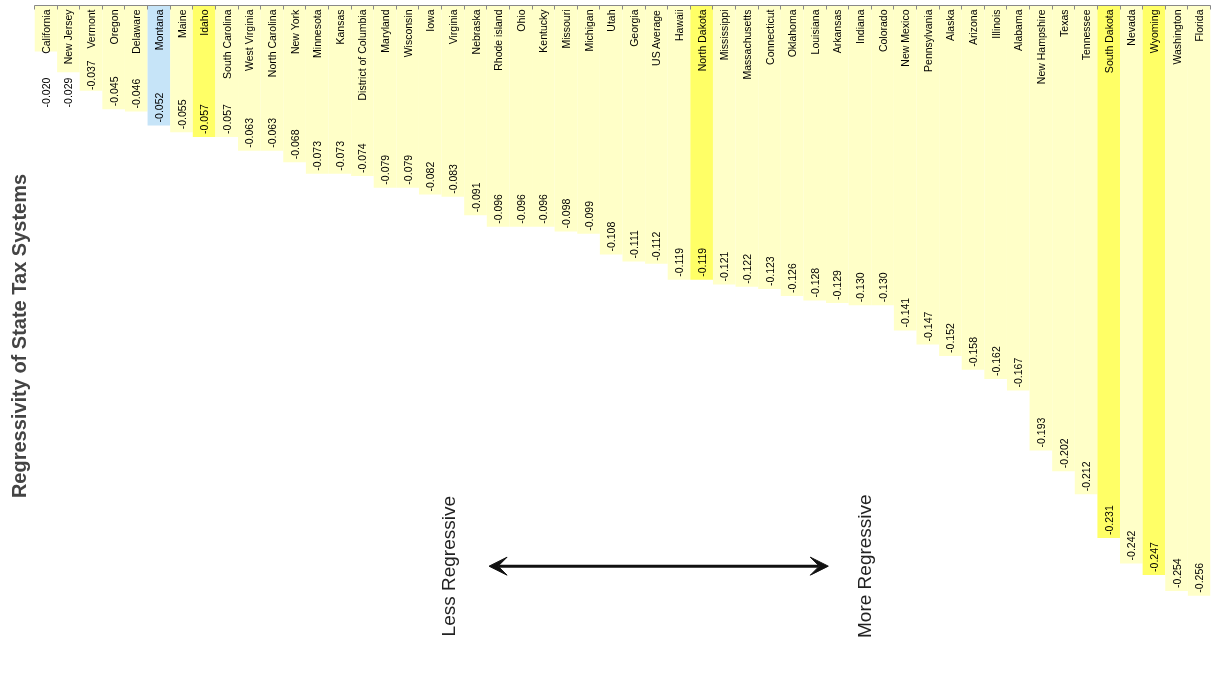 This screenshot has height=673, width=1220. I want to click on data-label: -0.231, so click(1108, 520).